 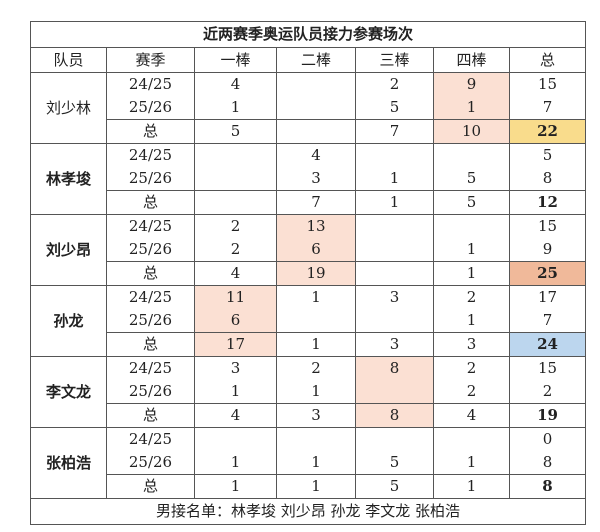 I want to click on leg1-cell: 11, so click(x=235, y=297).